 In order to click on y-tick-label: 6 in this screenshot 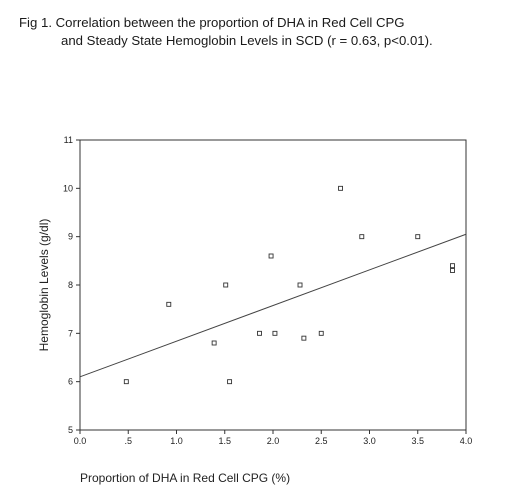, I will do `click(70, 382)`.